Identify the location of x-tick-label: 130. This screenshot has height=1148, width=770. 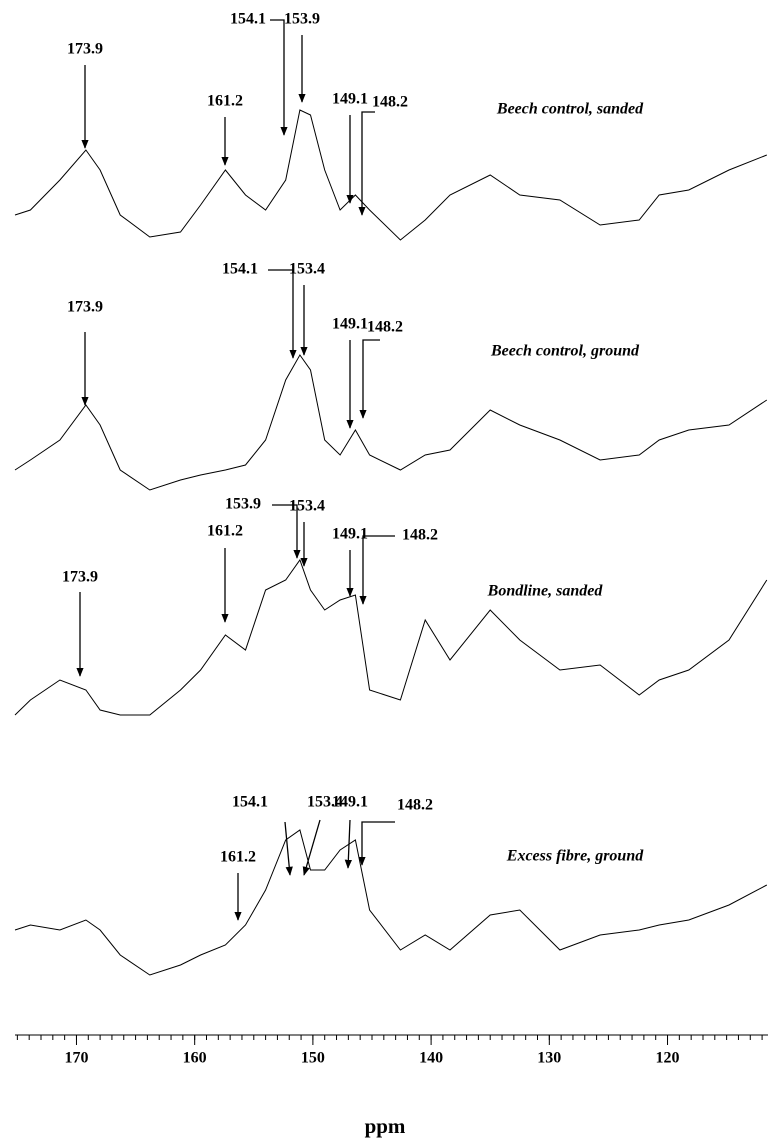
(549, 1058).